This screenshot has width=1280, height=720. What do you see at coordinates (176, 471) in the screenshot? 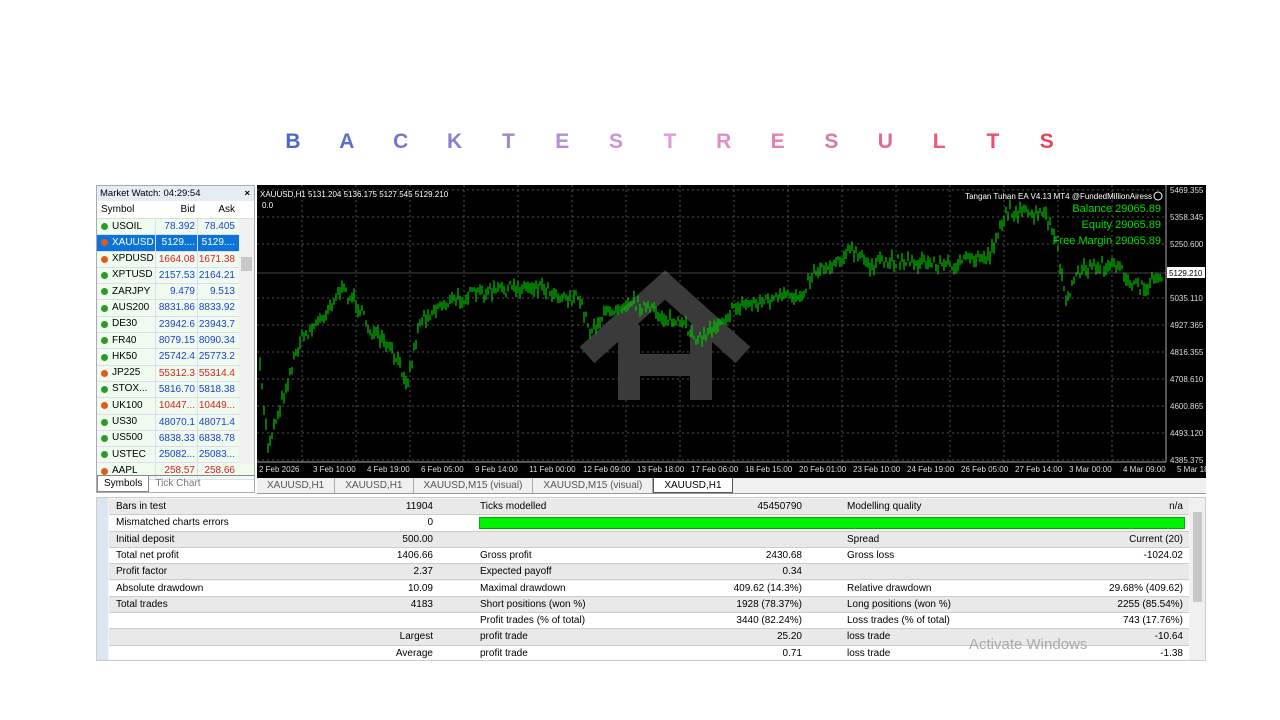
I see `bid-price: 258.57` at bounding box center [176, 471].